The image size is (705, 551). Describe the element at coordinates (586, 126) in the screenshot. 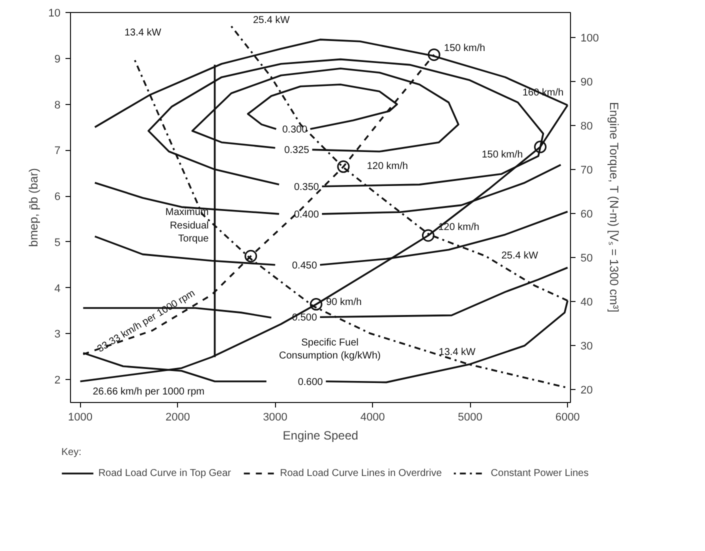

I see `y2-tick-label: 80` at that location.